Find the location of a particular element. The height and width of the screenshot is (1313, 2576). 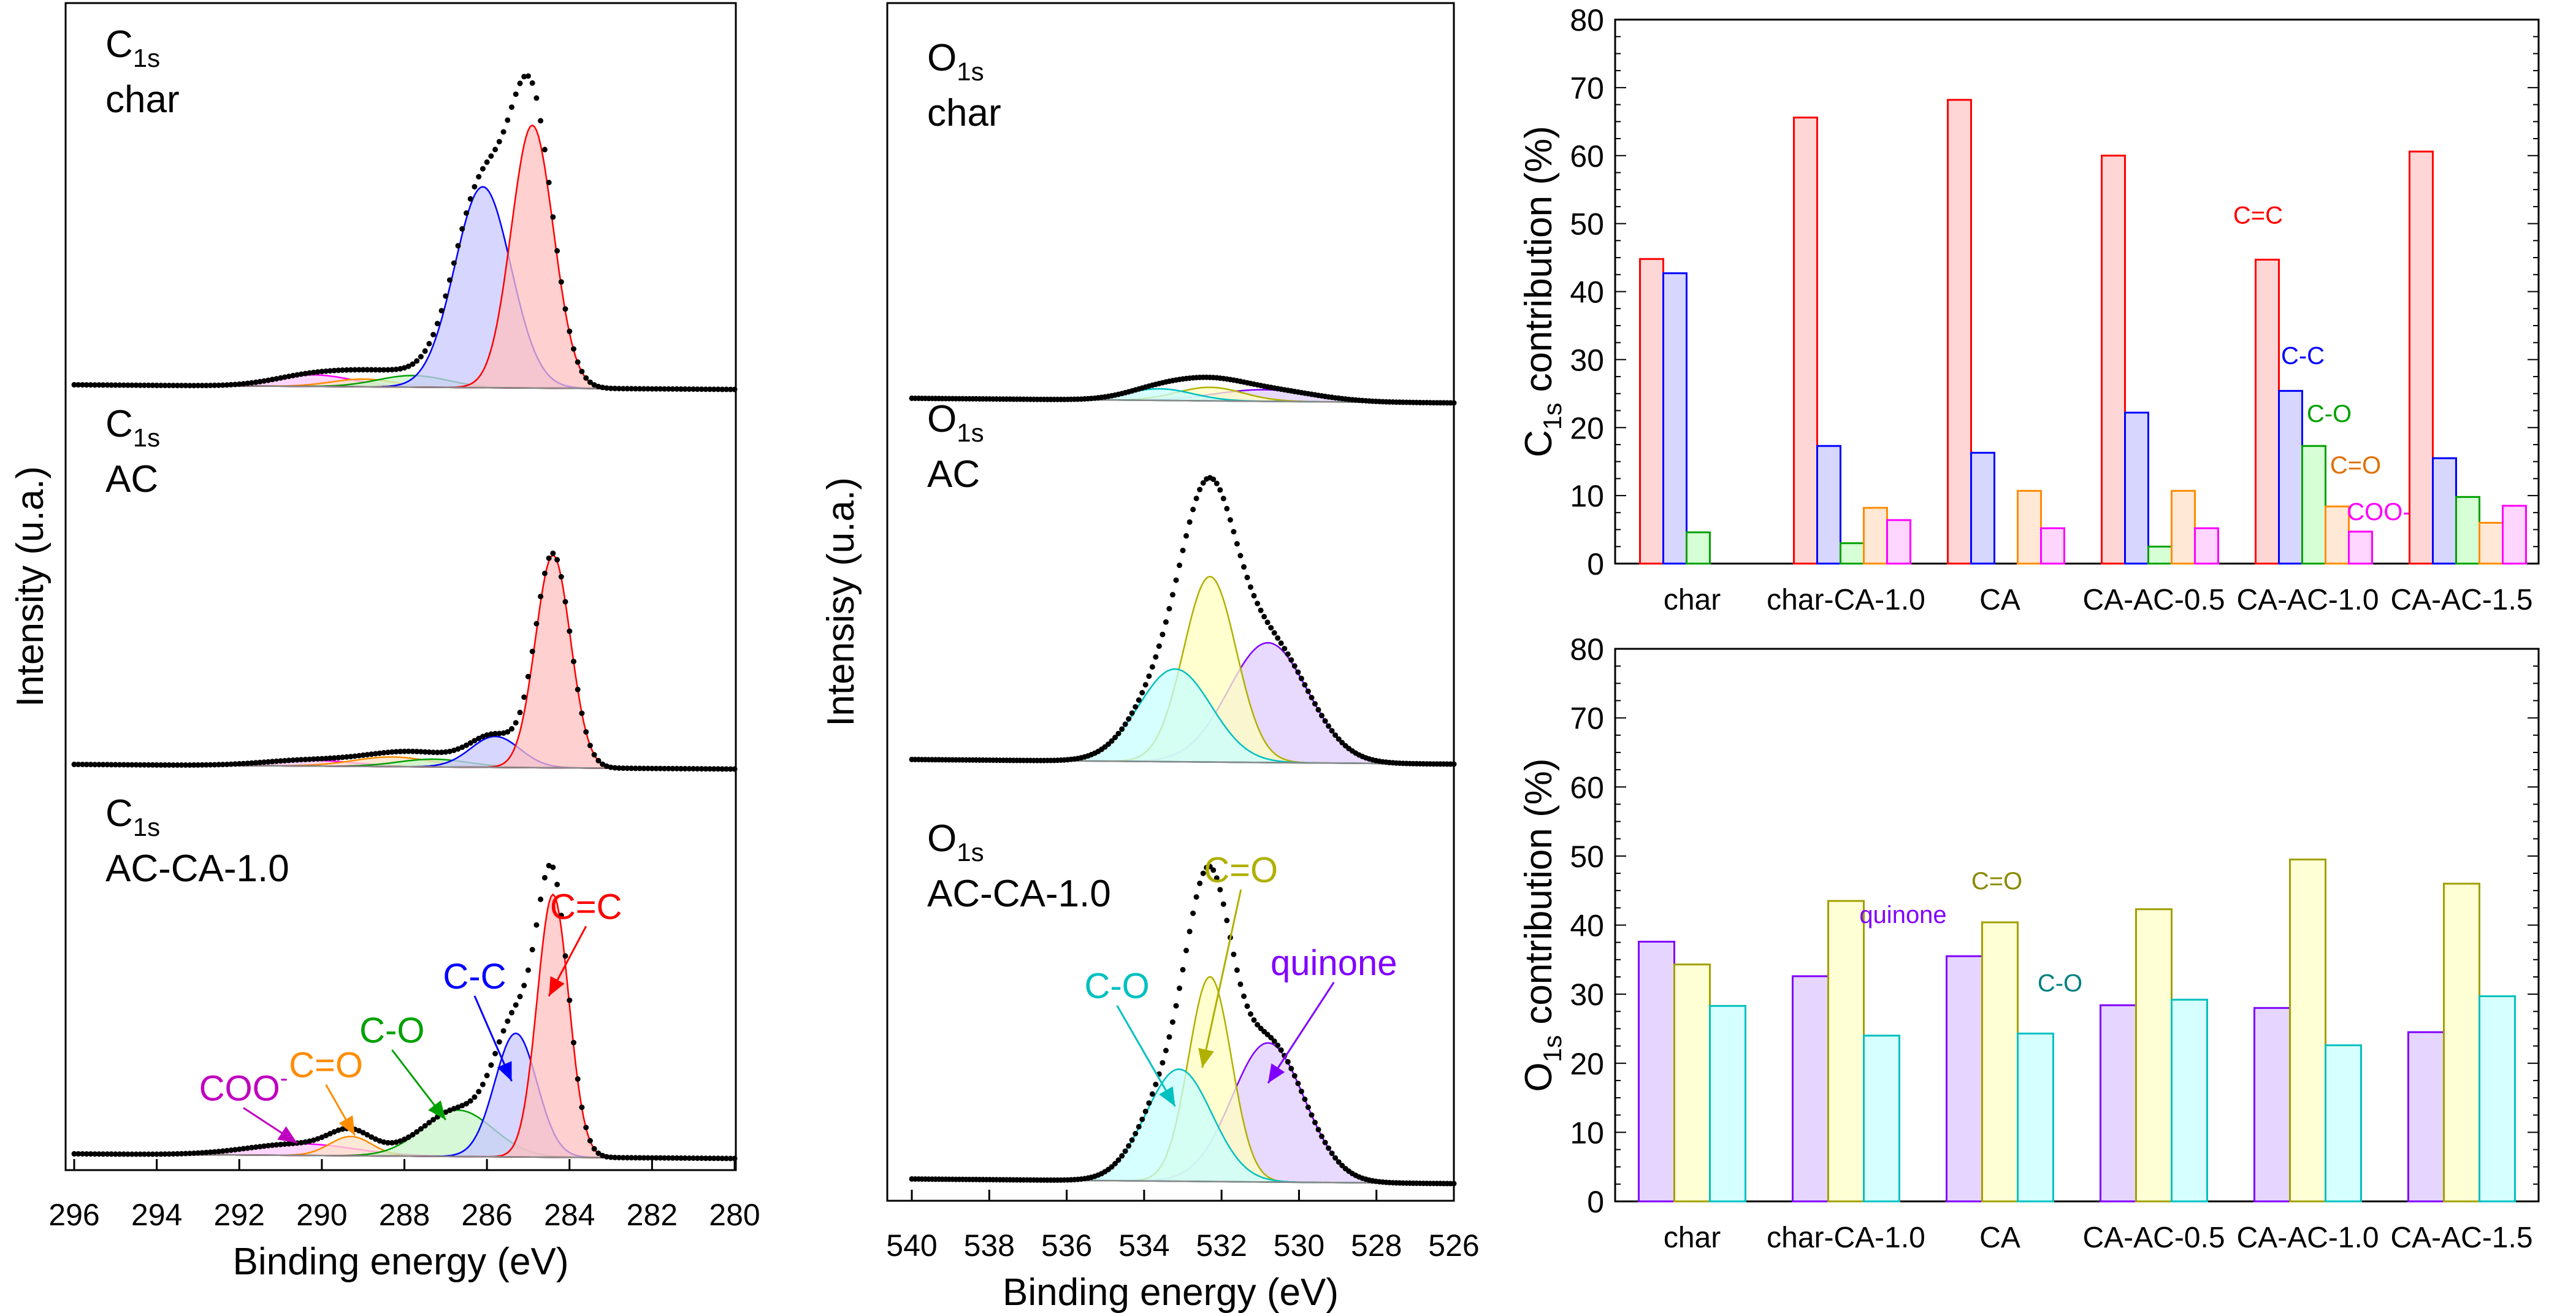

y-tick-label: 50 is located at coordinates (1587, 224).